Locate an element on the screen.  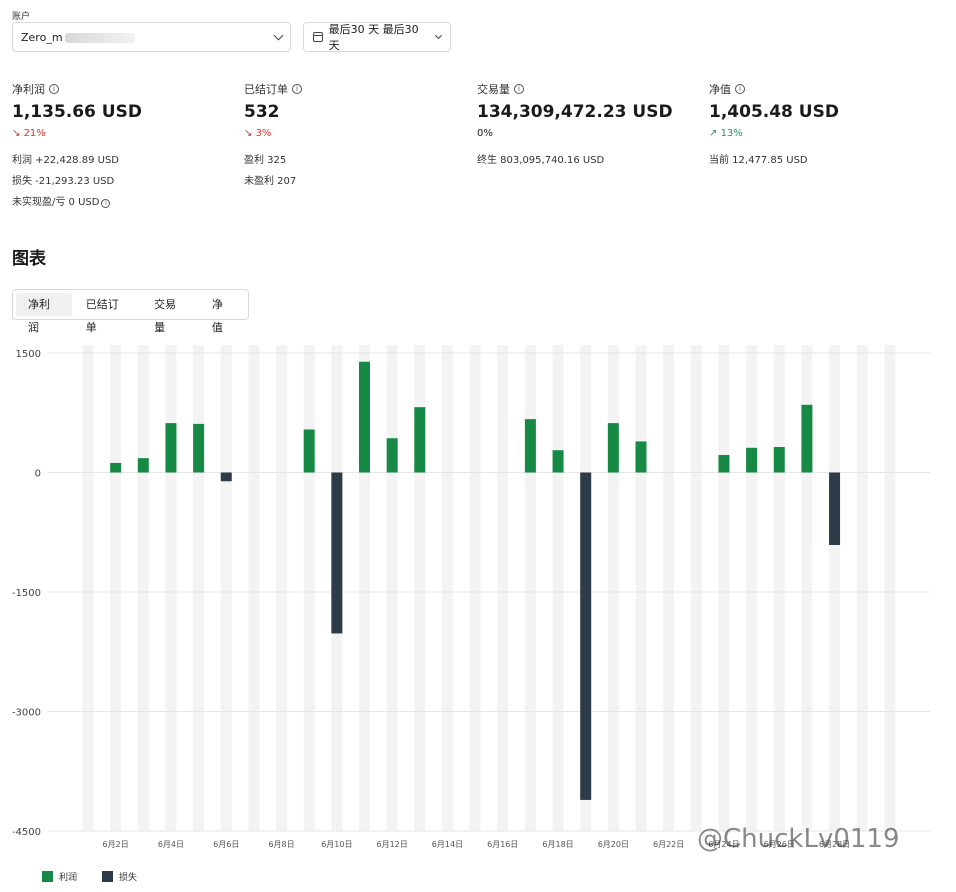
stat-value: 1,405.48 USD is located at coordinates (774, 112).